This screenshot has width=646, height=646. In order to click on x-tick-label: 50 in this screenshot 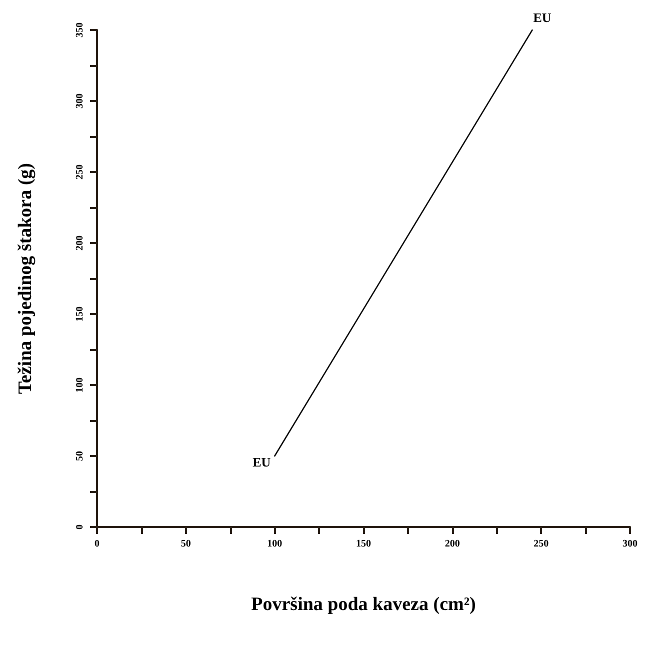, I will do `click(185, 544)`.